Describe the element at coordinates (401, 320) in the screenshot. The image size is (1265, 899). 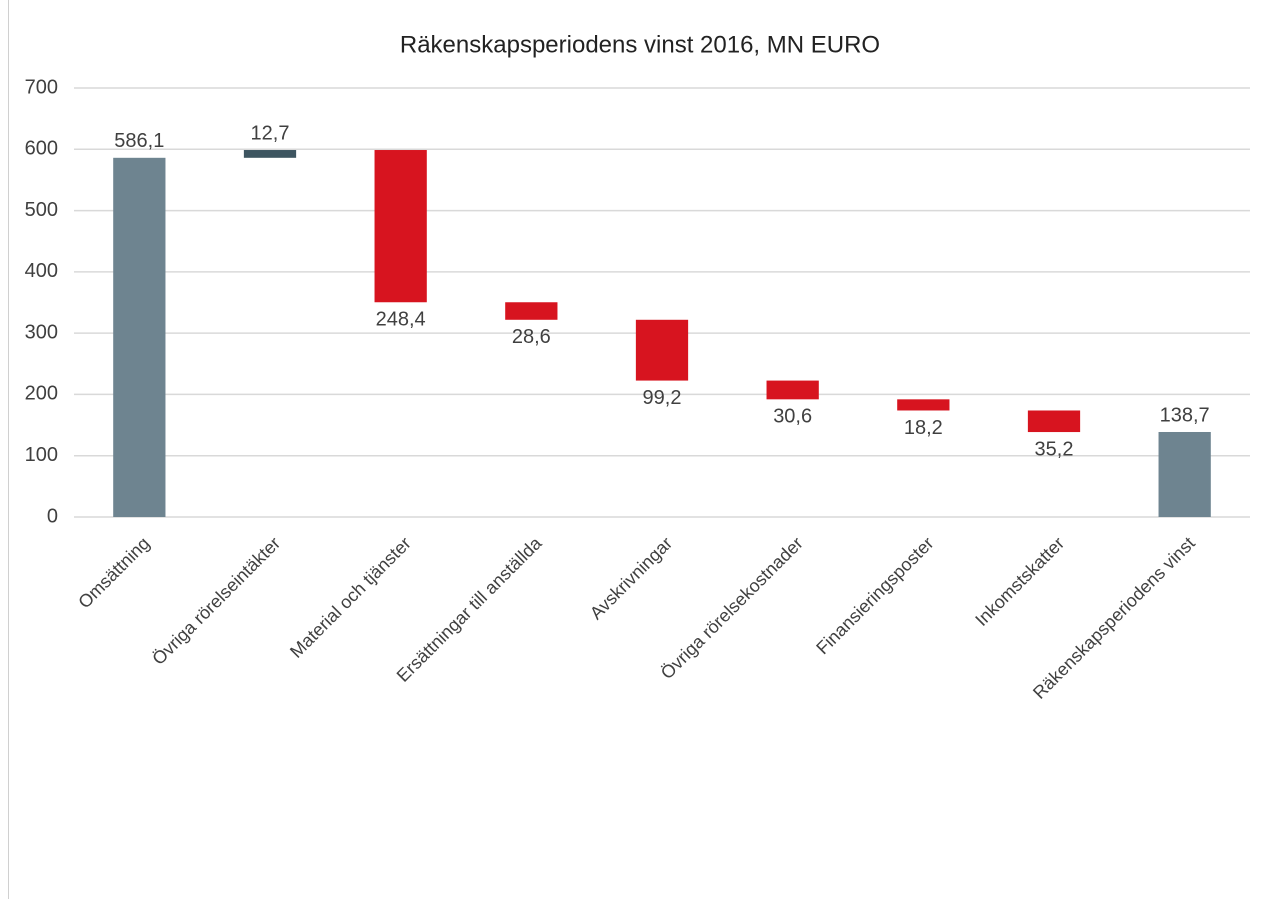
I see `data-label: 248,4` at that location.